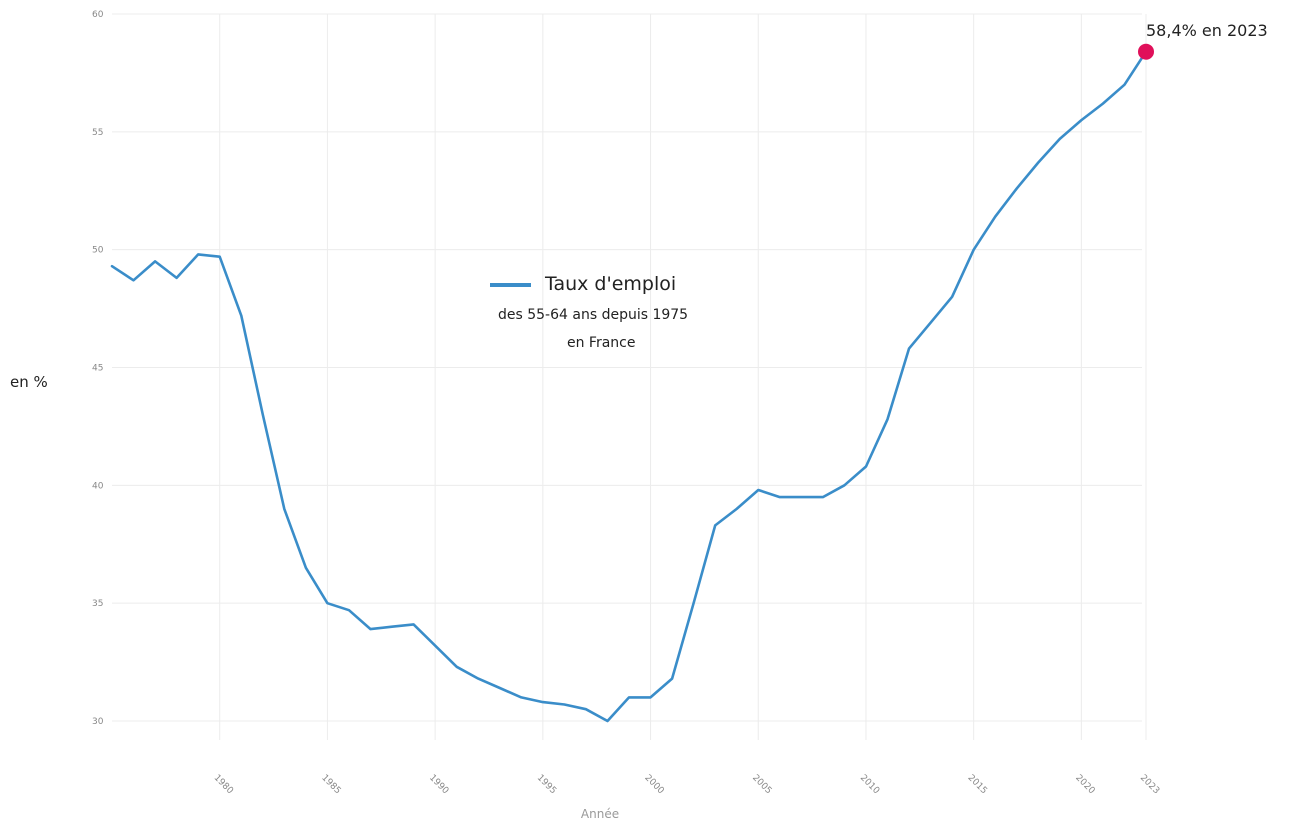 The width and height of the screenshot is (1301, 825). Describe the element at coordinates (1146, 51) in the screenshot. I see `end-point-marker` at that location.